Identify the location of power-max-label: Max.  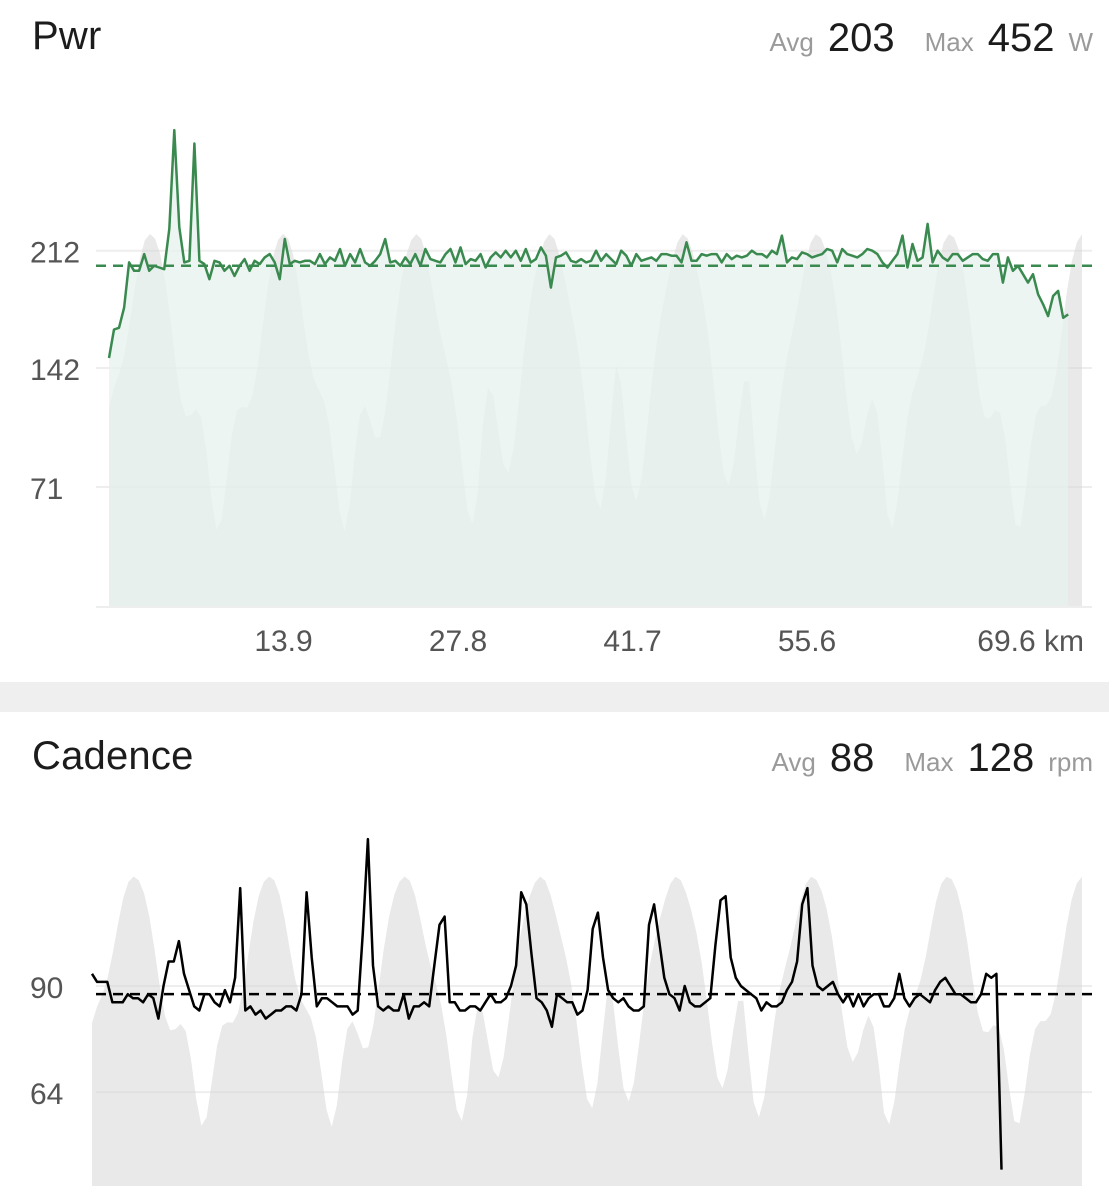
(949, 42).